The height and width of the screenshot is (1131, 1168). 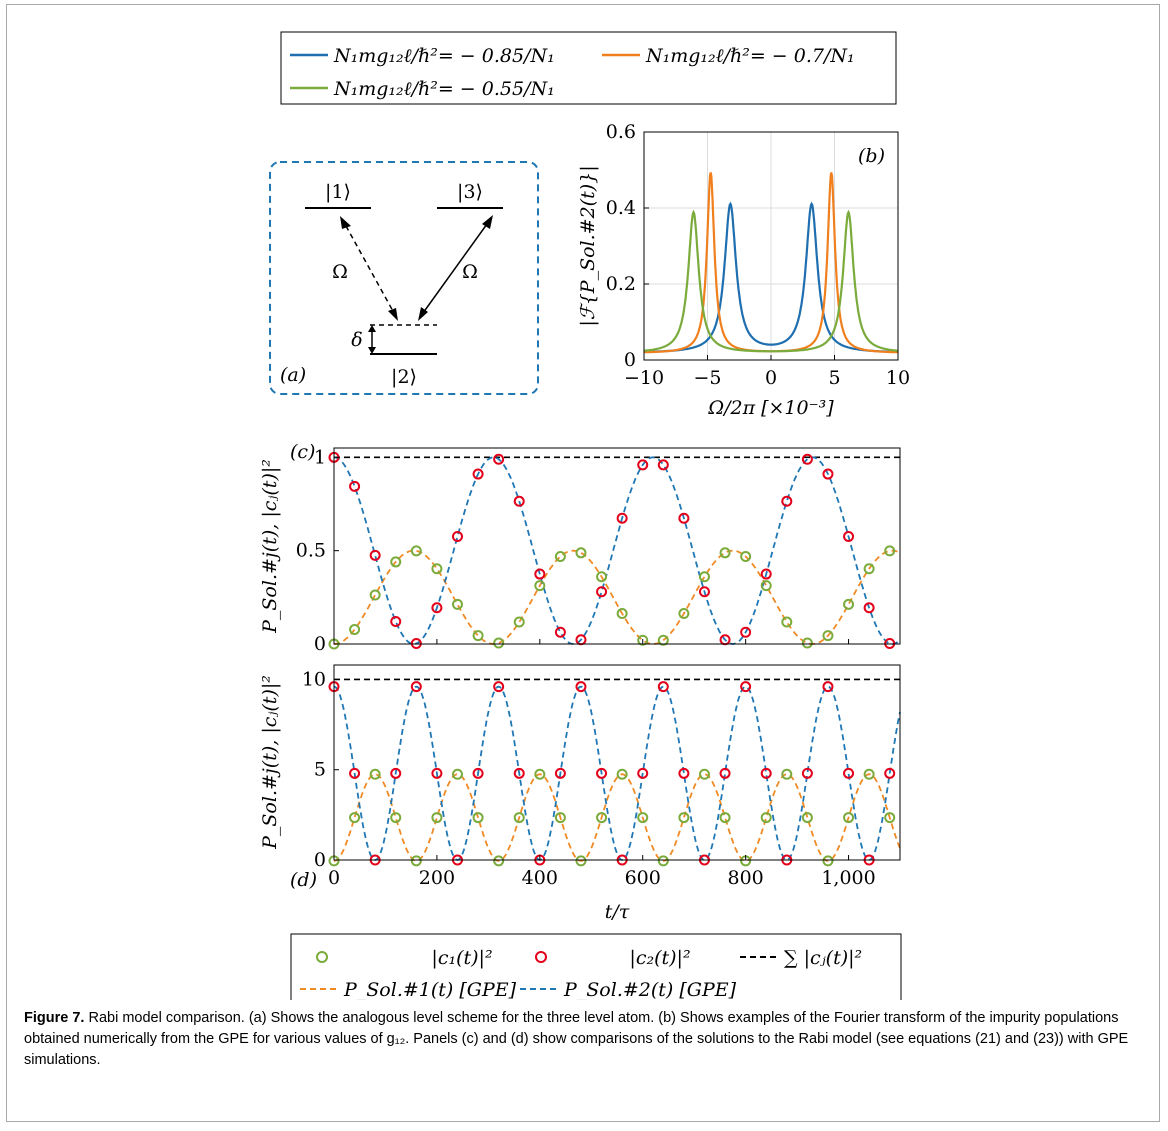 I want to click on panel-c-ylabel: P_Sol.#j(t), |cⱼ(t)|², so click(x=270, y=546).